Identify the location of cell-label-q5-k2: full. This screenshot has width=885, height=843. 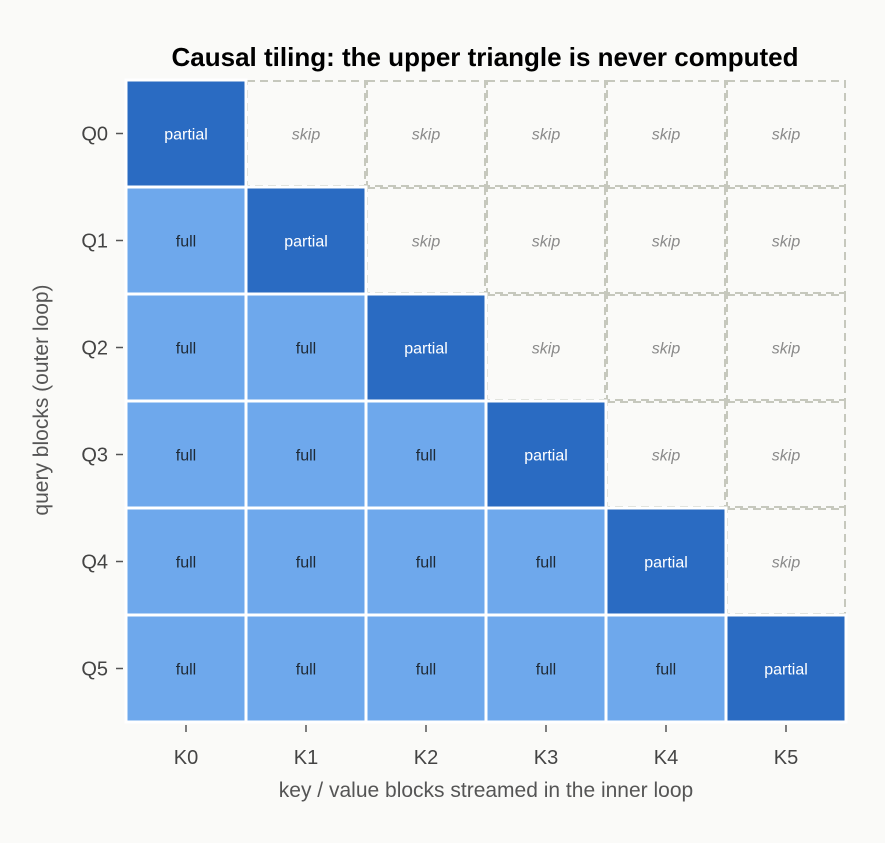
(426, 670).